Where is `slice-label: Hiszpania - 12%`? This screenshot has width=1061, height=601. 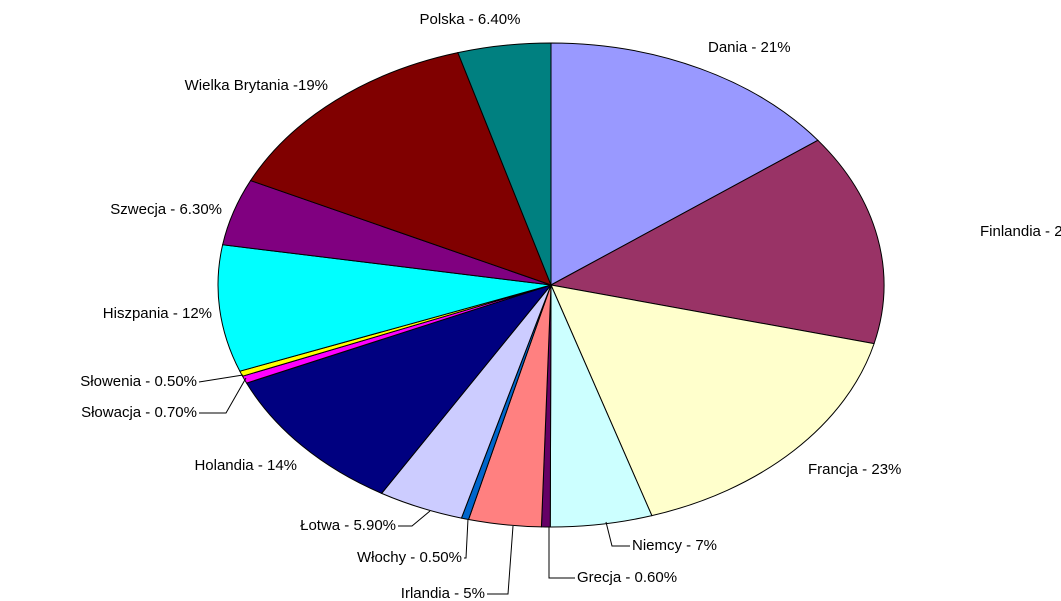 slice-label: Hiszpania - 12% is located at coordinates (157, 313).